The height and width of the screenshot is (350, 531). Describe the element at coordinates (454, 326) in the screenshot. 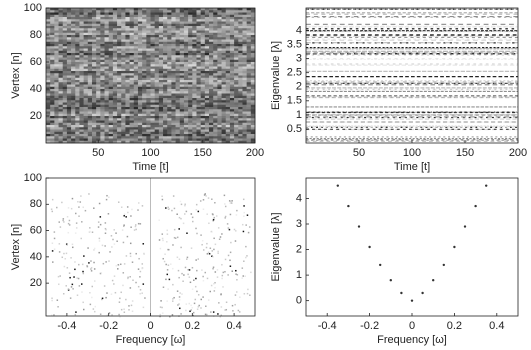

I see `x-tick-label: 0.2` at that location.